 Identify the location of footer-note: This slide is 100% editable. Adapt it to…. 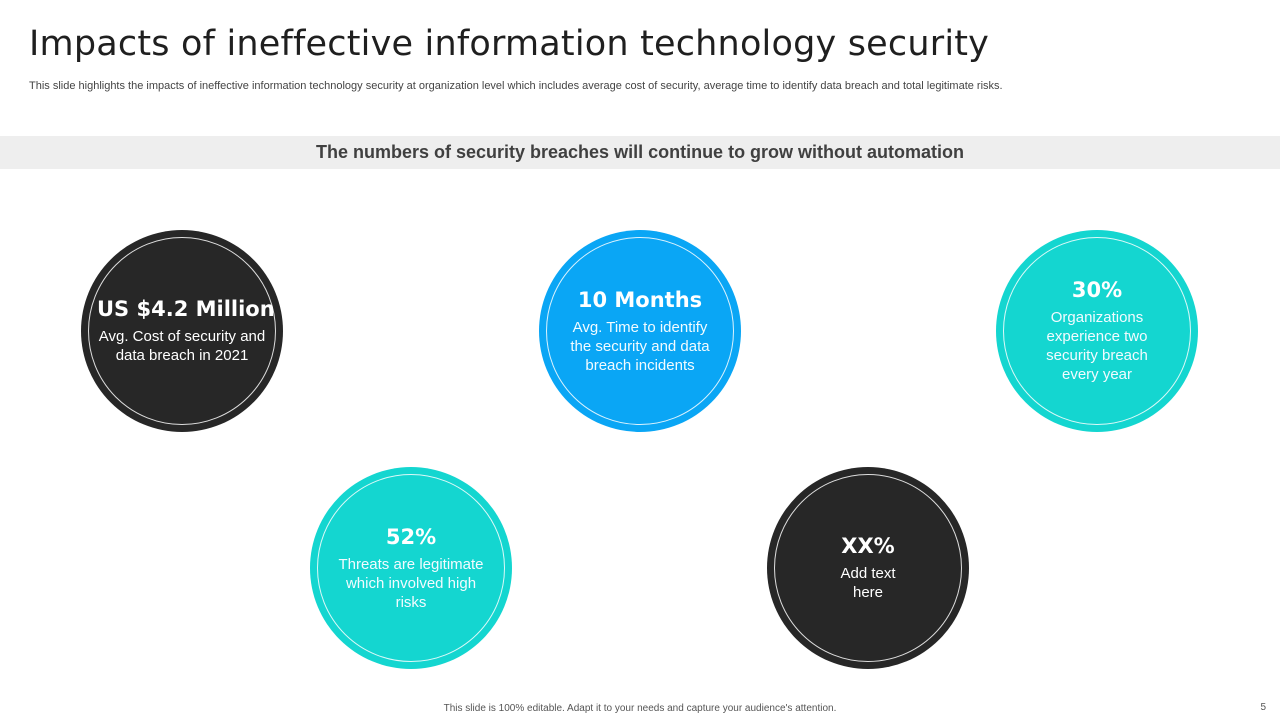
(640, 708).